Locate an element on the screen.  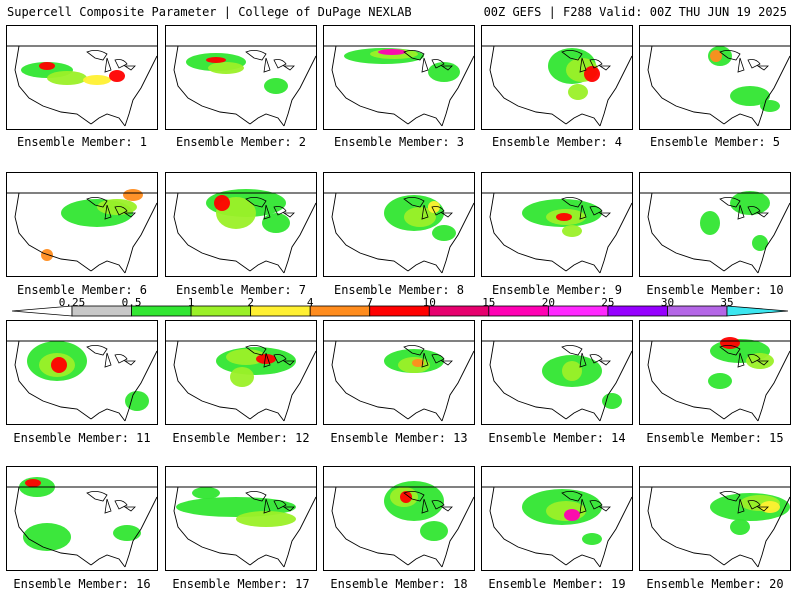
colorbar-tick-label: 30 is located at coordinates (667, 302).